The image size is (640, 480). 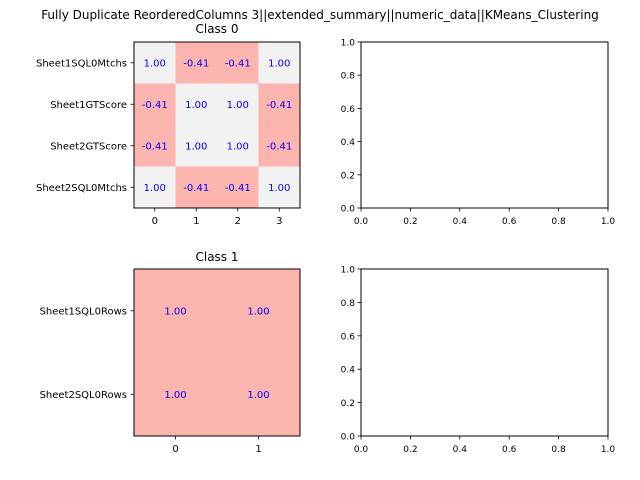 What do you see at coordinates (88, 105) in the screenshot?
I see `y-tick-label: Sheet1GTScore` at bounding box center [88, 105].